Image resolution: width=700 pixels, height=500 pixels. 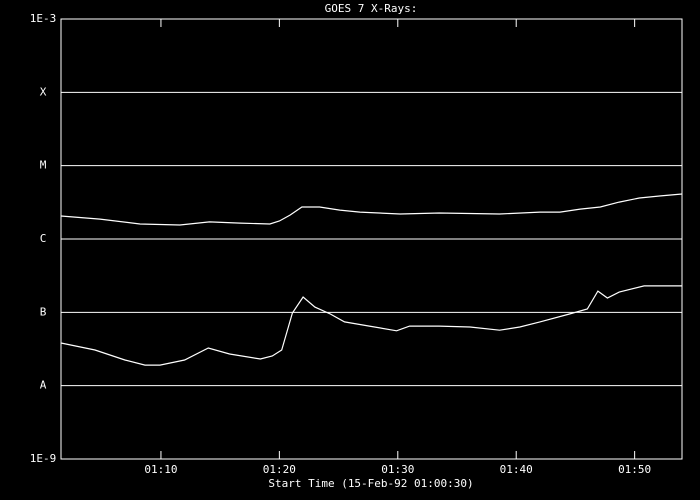 I want to click on y-tick-label: B, so click(x=43, y=311).